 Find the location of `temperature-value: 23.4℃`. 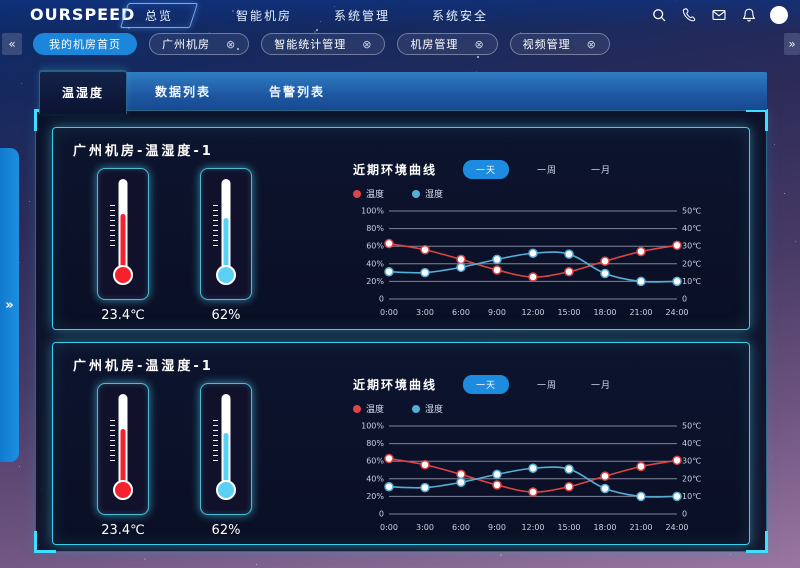

temperature-value: 23.4℃ is located at coordinates (123, 315).